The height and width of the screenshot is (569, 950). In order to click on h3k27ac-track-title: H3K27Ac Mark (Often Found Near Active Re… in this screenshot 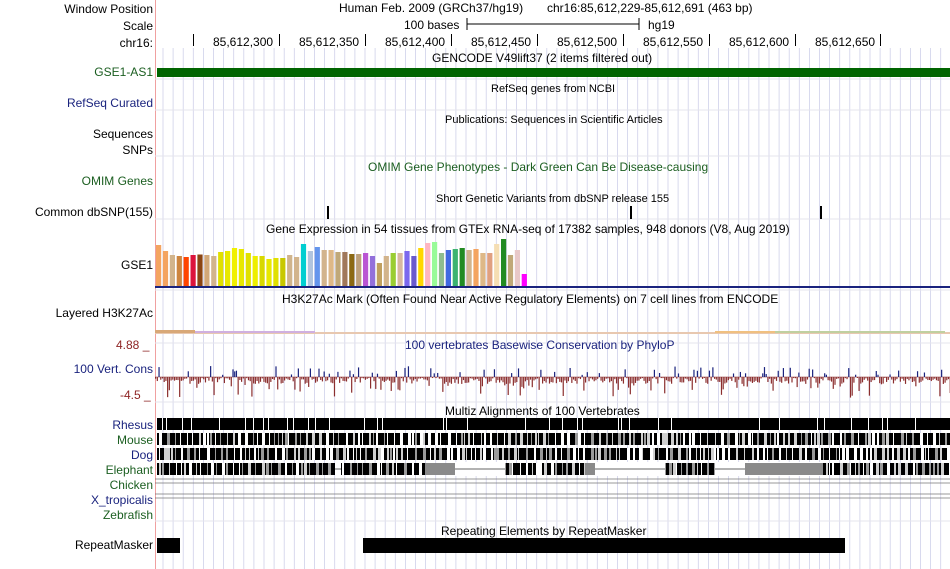, I will do `click(530, 299)`.